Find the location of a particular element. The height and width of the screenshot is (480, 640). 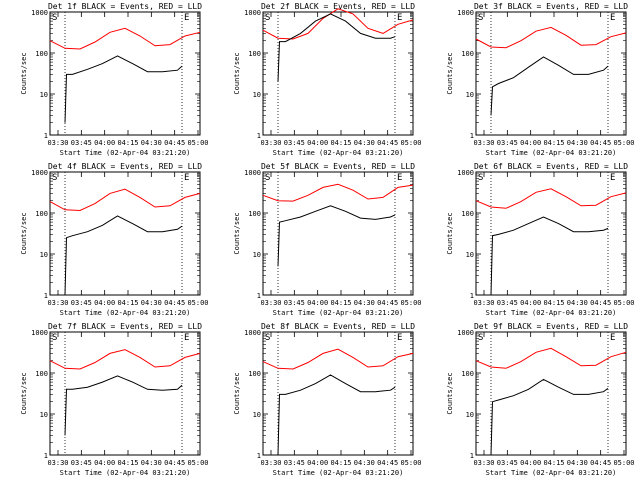

chart-title: Det 1f BLACK = Events, RED = LLD is located at coordinates (125, 6).